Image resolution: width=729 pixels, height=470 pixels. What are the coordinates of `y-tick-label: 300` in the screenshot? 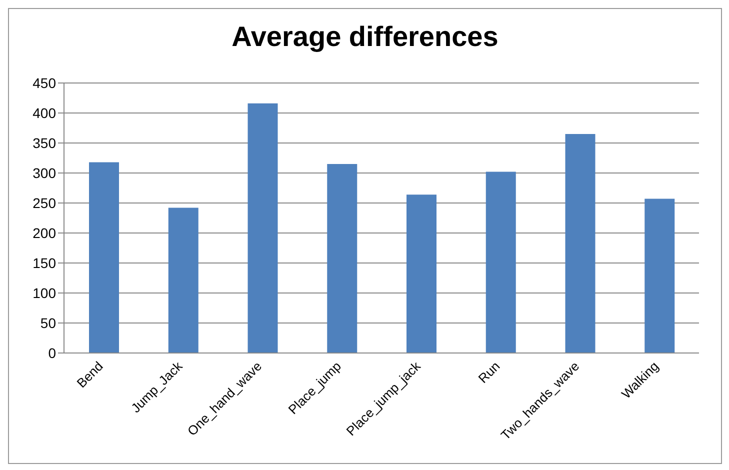 It's located at (44, 172).